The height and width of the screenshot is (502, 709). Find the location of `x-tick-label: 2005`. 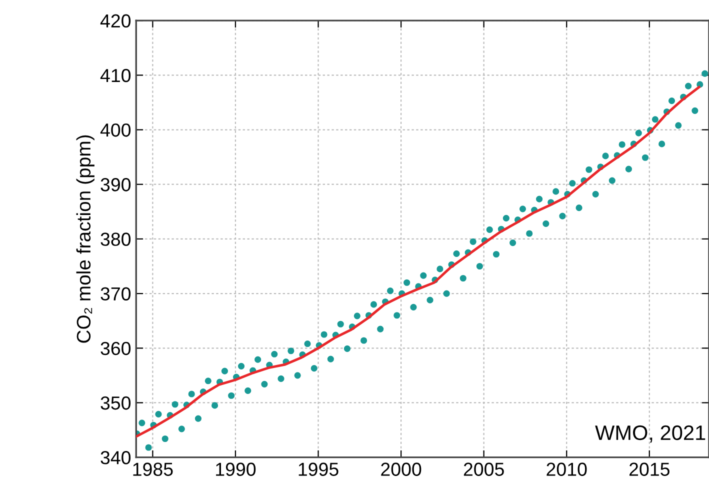

x-tick-label: 2005 is located at coordinates (484, 469).